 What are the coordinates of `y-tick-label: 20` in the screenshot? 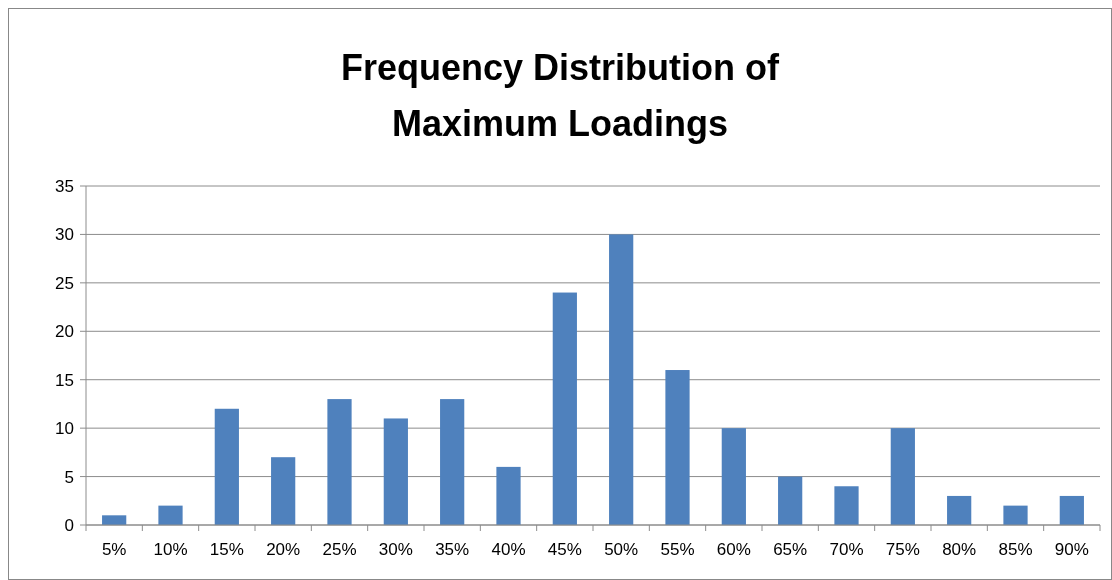 It's located at (64, 332).